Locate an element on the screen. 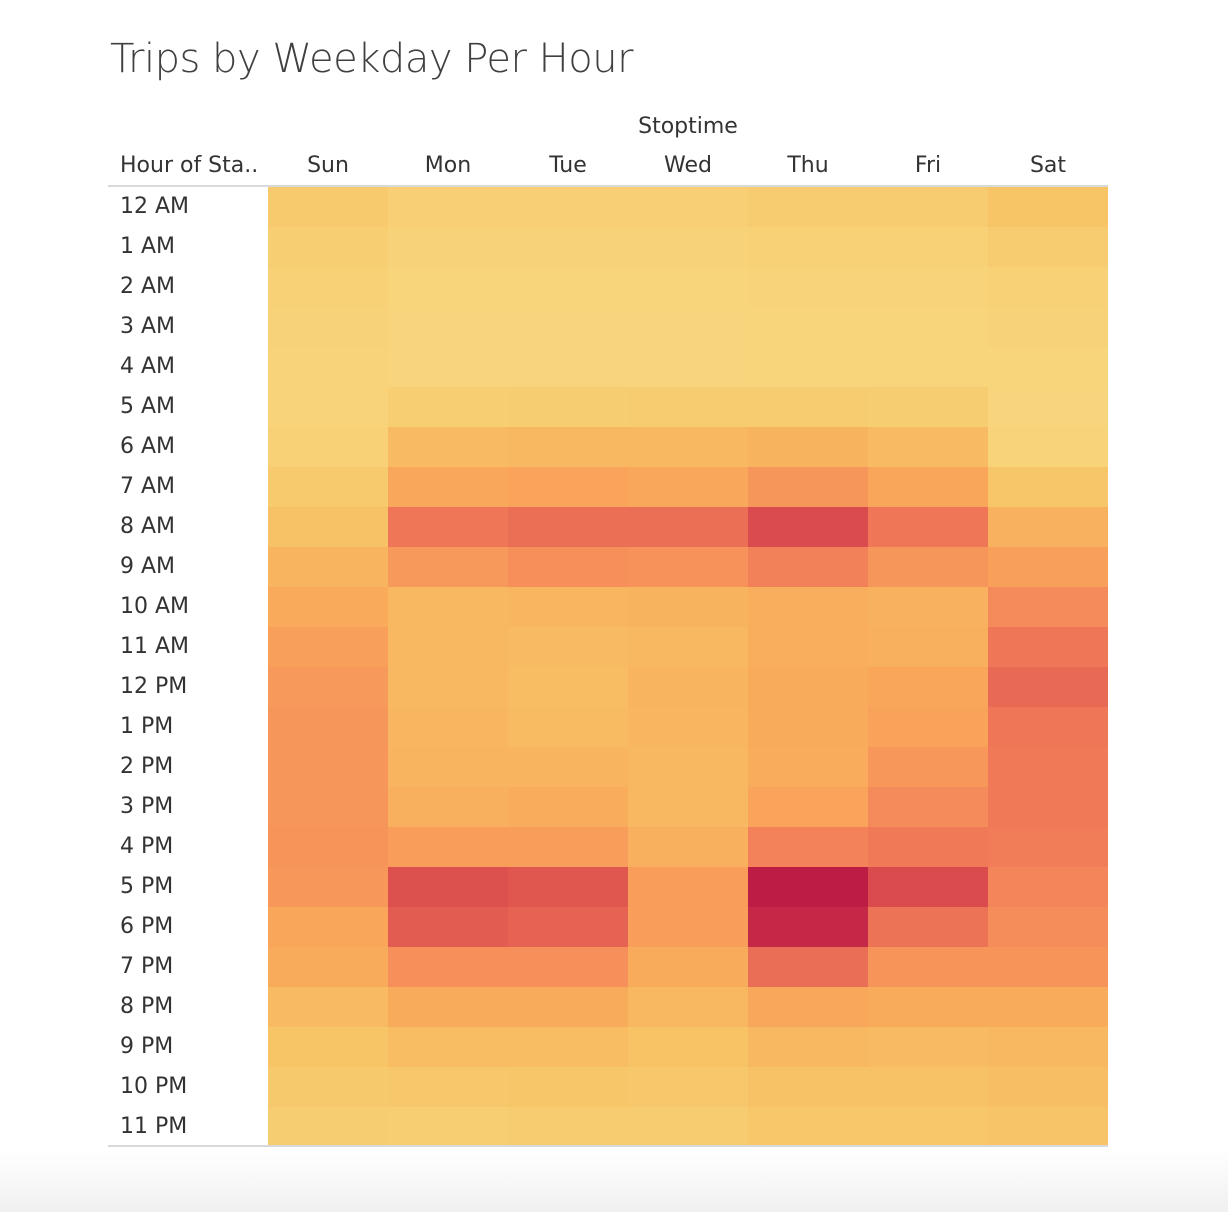 Image resolution: width=1228 pixels, height=1212 pixels. row-label: 12 PM is located at coordinates (154, 686).